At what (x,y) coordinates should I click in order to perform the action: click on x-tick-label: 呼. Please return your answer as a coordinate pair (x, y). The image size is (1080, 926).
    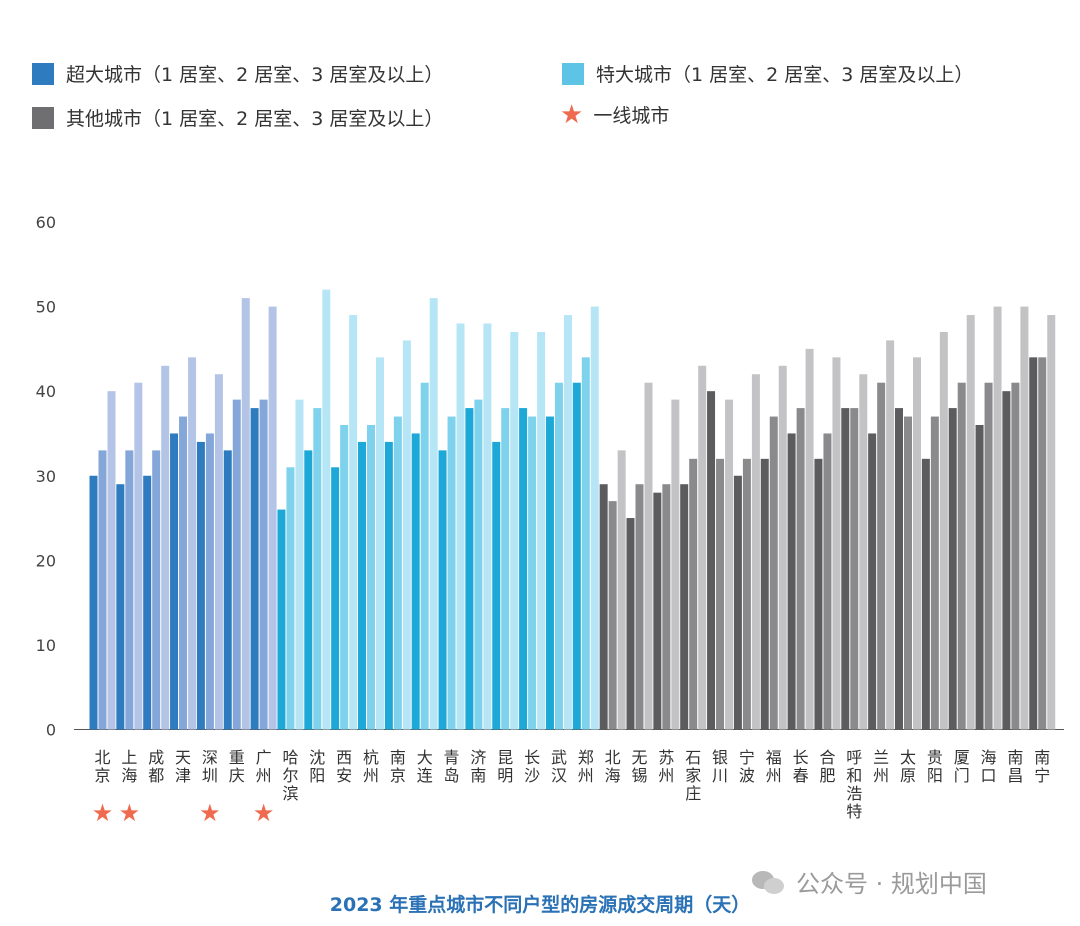
    Looking at the image, I should click on (854, 757).